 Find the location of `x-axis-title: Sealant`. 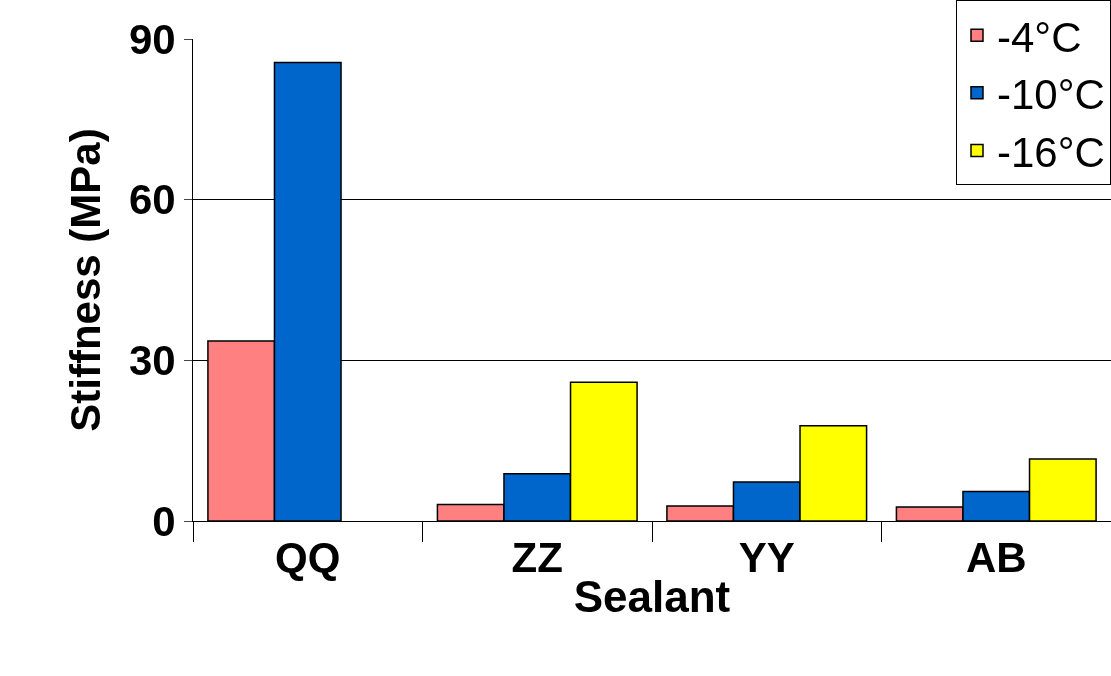

x-axis-title: Sealant is located at coordinates (652, 596).